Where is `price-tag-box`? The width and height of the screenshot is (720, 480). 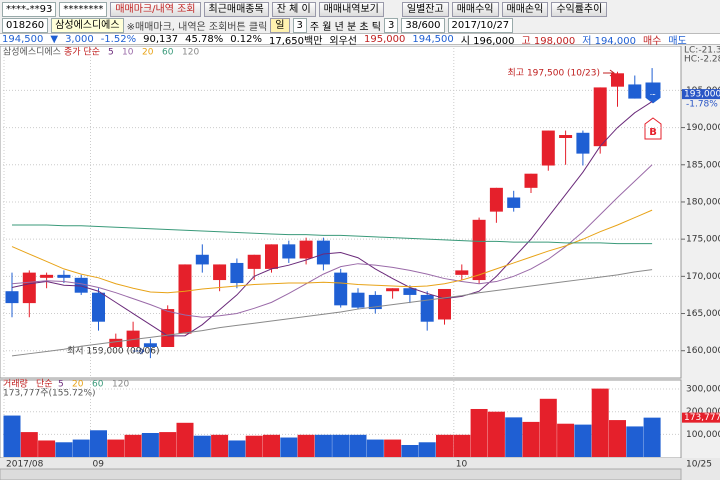
price-tag-box is located at coordinates (701, 94).